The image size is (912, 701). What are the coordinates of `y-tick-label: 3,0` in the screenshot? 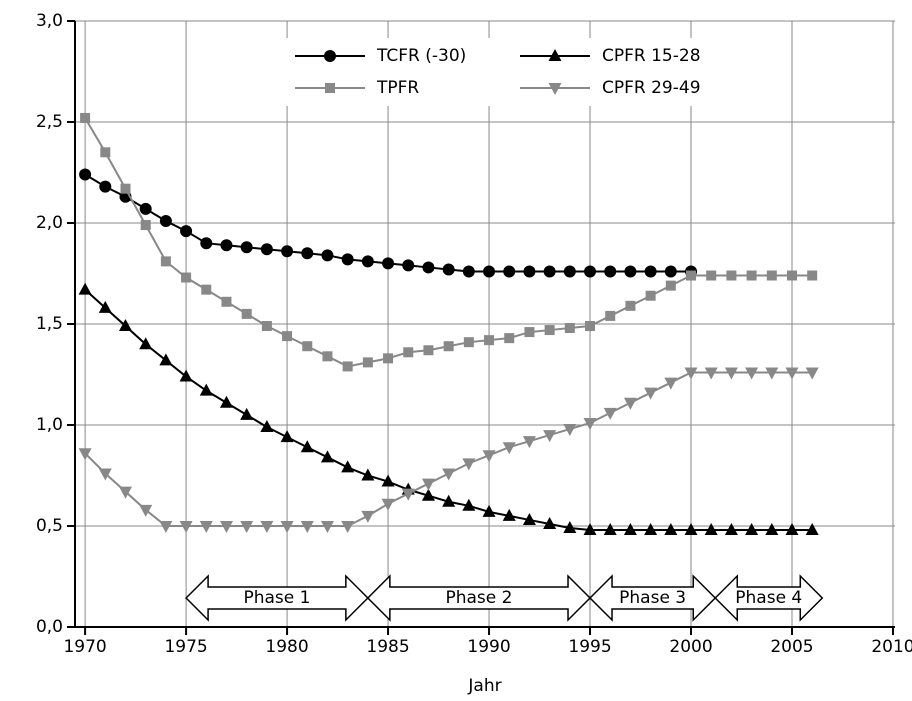 It's located at (49, 21).